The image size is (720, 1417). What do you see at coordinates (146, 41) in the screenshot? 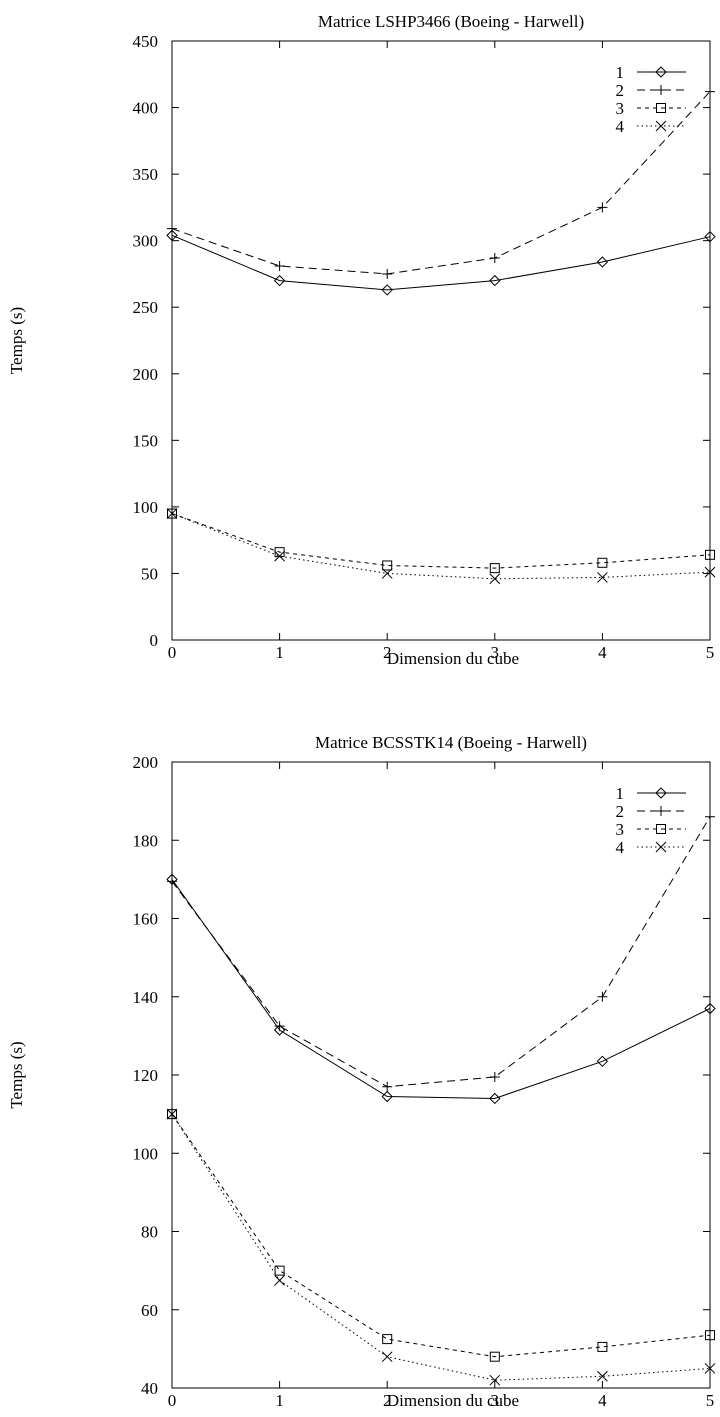
I see `y-tick-label: 450` at bounding box center [146, 41].